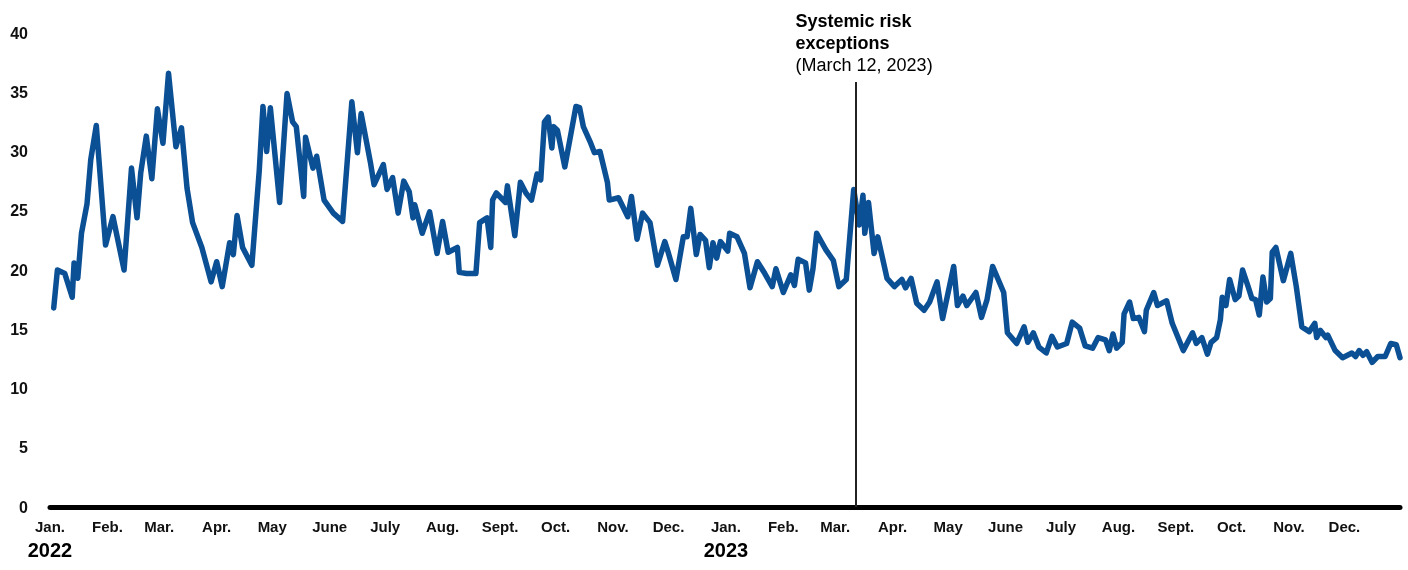  I want to click on y-tick-label: 0, so click(24, 507).